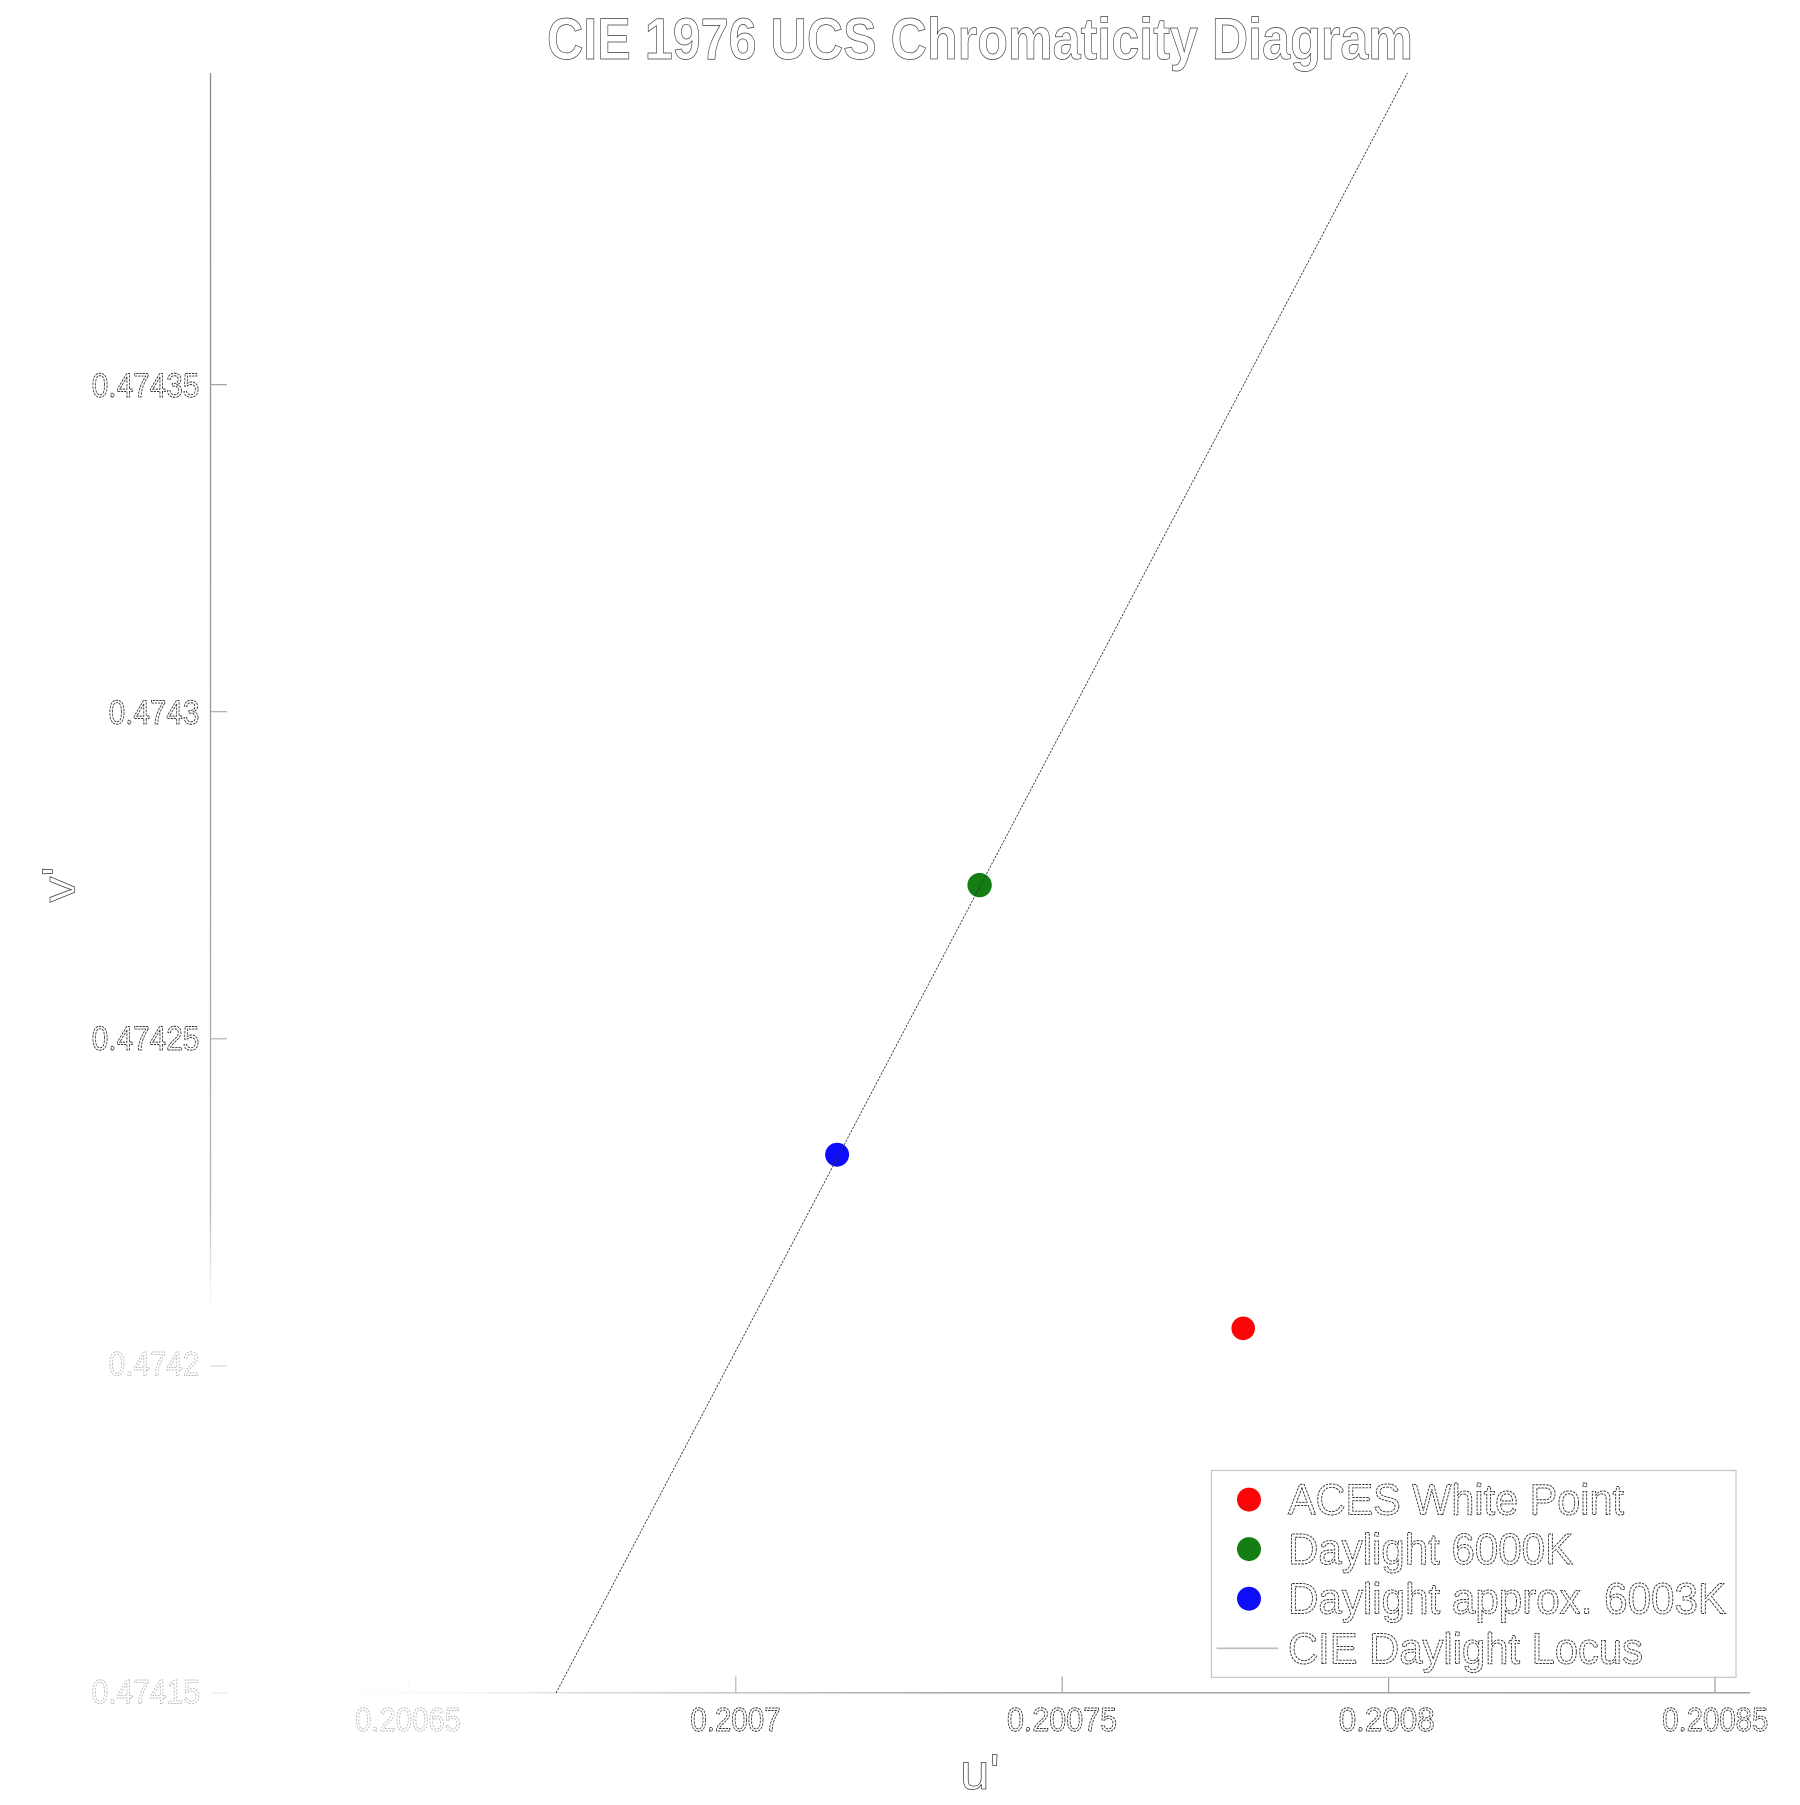 This screenshot has height=1805, width=1800. I want to click on svg-text: 0.47415, so click(146, 1692).